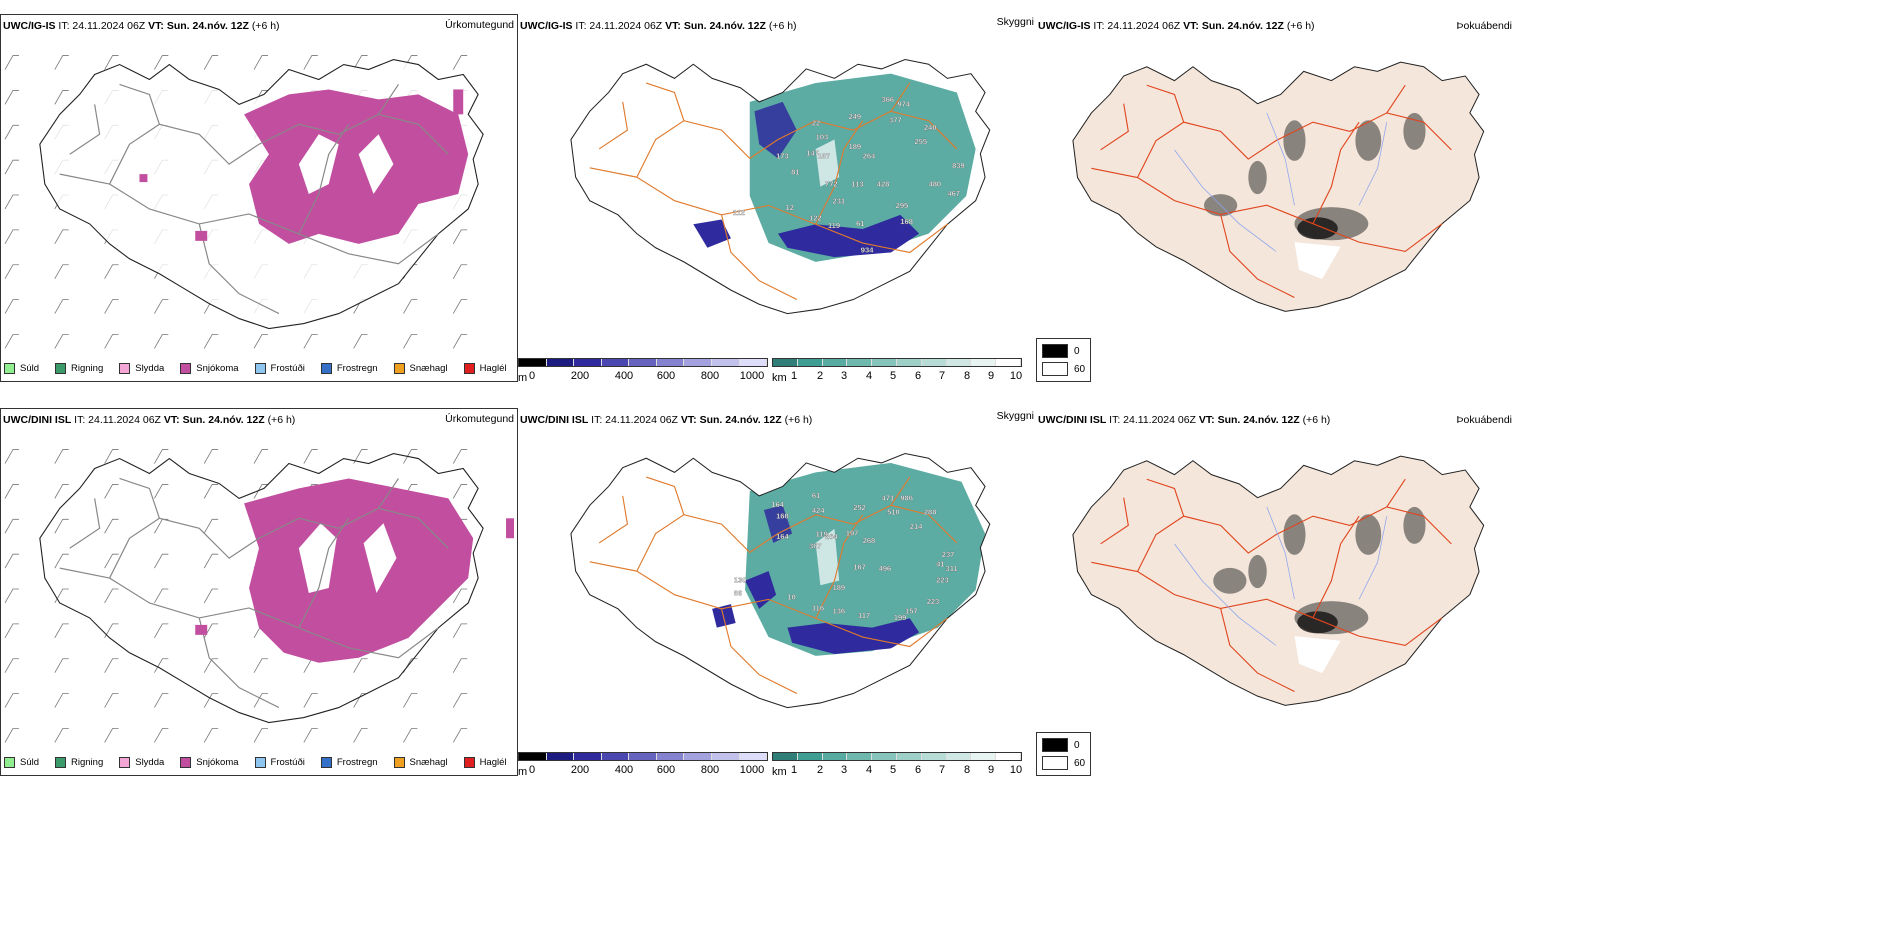 The height and width of the screenshot is (950, 1900). Describe the element at coordinates (624, 770) in the screenshot. I see `tick-label: 400` at that location.